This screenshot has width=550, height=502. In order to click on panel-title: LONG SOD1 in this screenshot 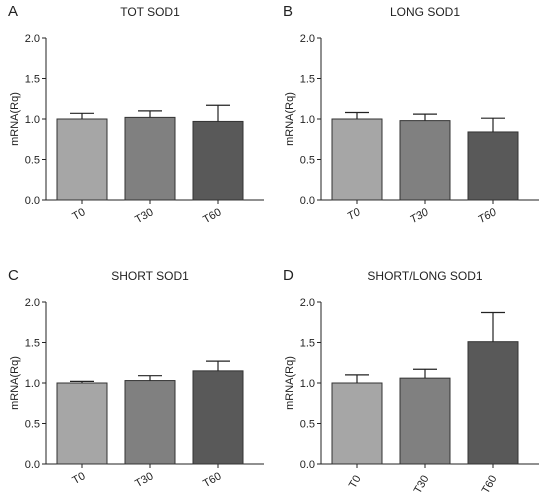, I will do `click(425, 12)`.